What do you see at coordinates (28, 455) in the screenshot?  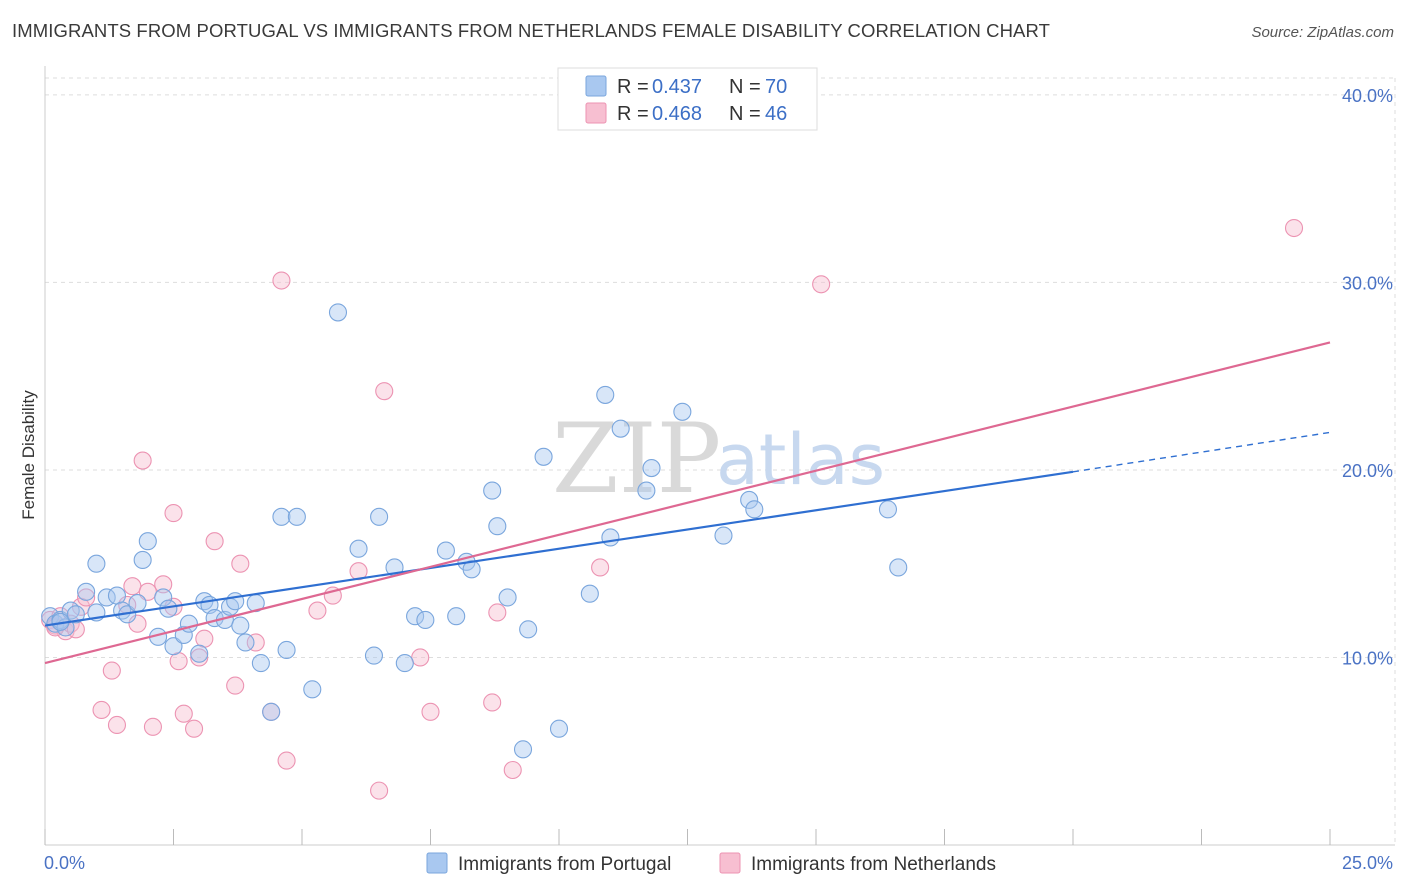 I see `y-axis-title: Female Disability` at bounding box center [28, 455].